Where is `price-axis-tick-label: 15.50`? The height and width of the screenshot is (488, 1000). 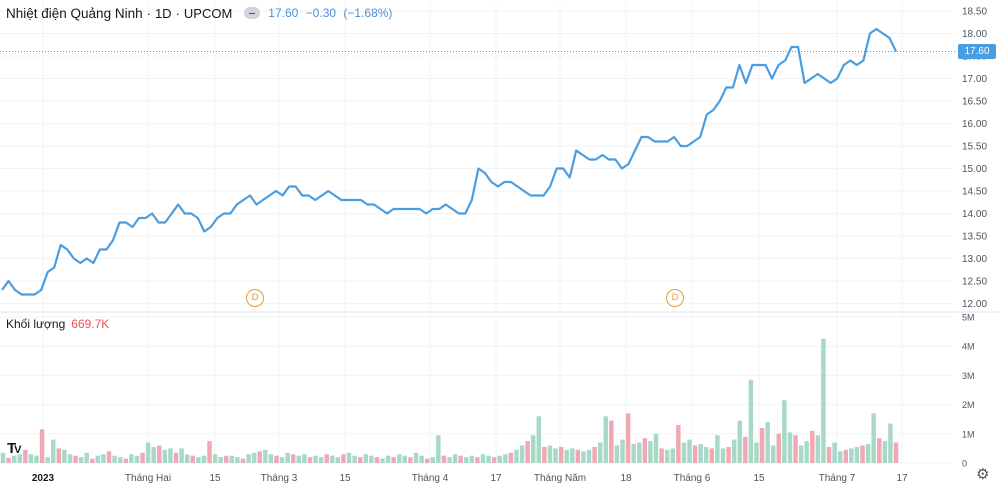 price-axis-tick-label: 15.50 is located at coordinates (974, 147).